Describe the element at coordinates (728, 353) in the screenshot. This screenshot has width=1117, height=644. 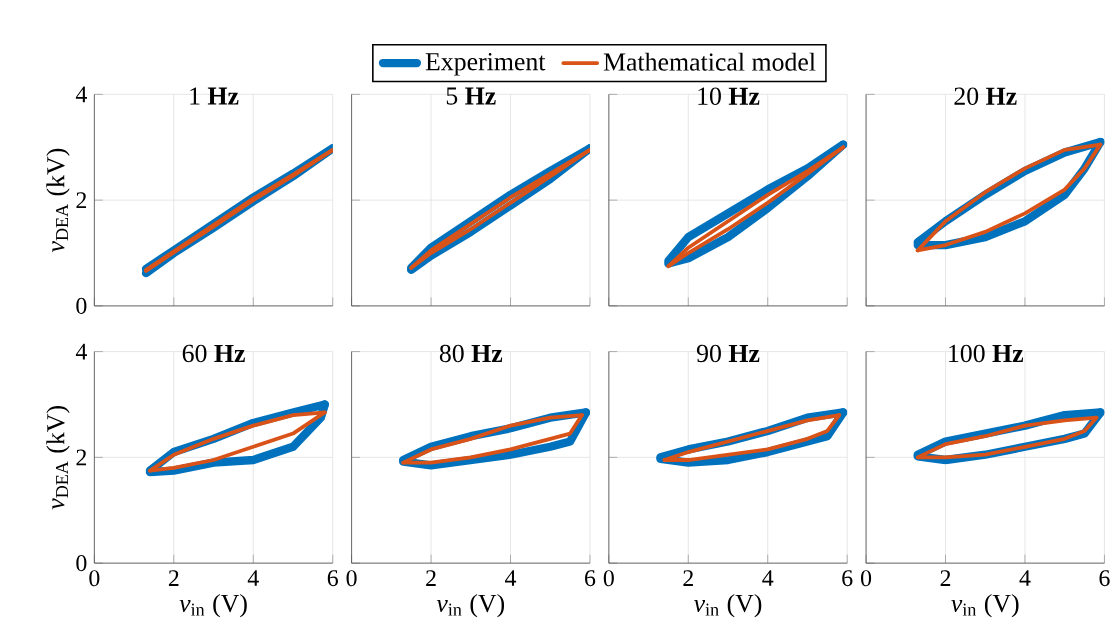
I see `chart-title: 90 Hz` at that location.